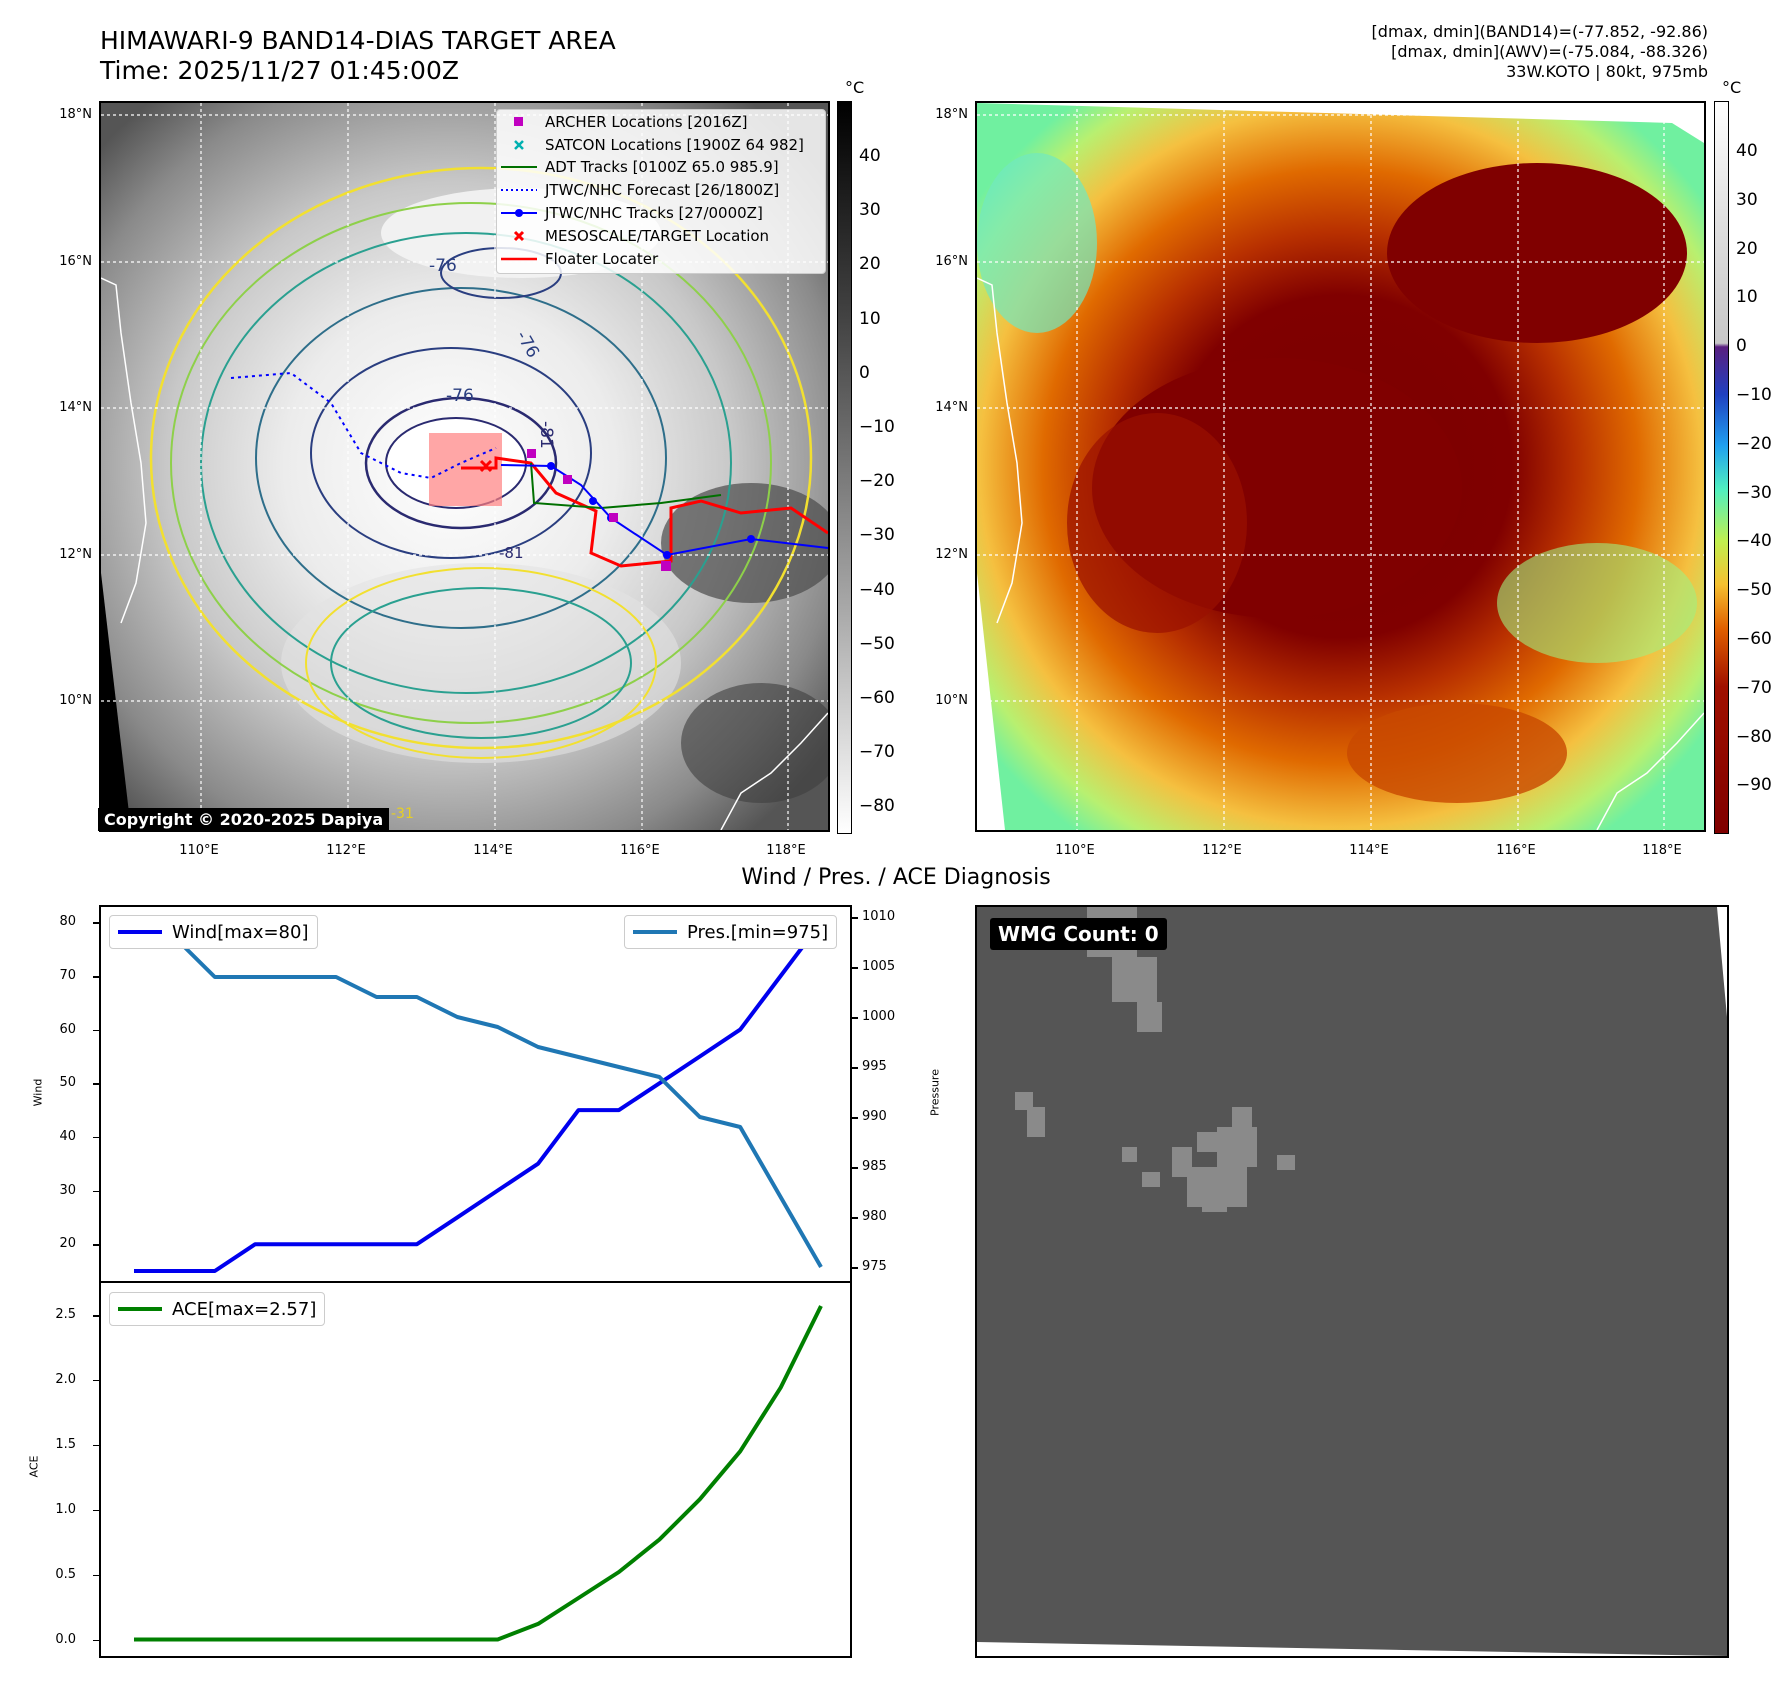  What do you see at coordinates (1754, 736) in the screenshot?
I see `right-colorbar-tick: −80` at bounding box center [1754, 736].